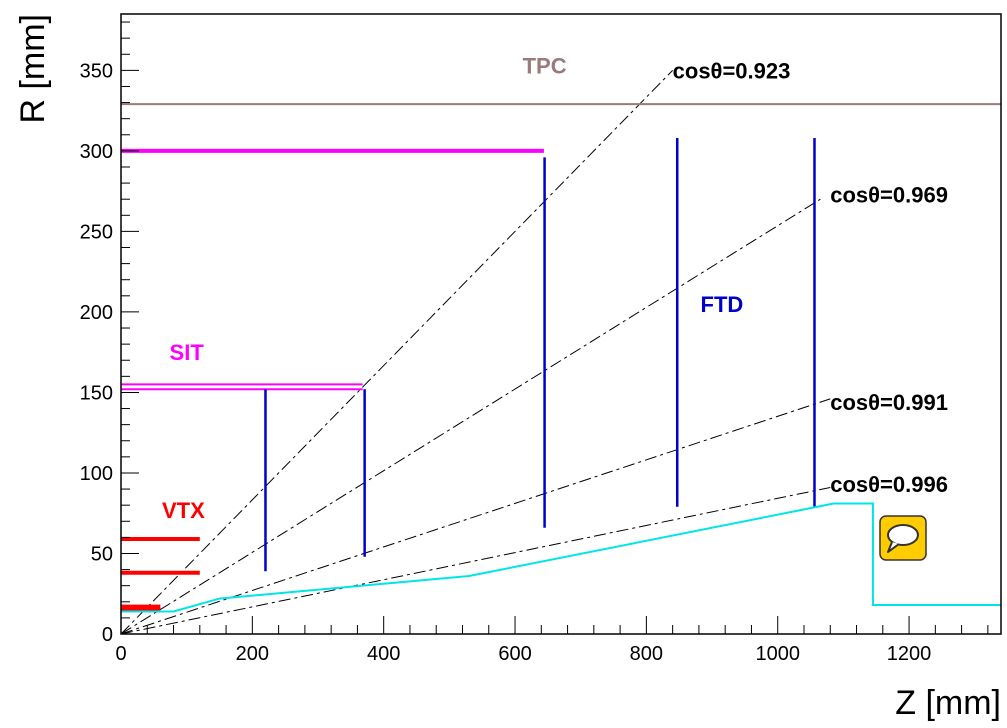  What do you see at coordinates (120, 654) in the screenshot?
I see `x-tick-label: 0` at bounding box center [120, 654].